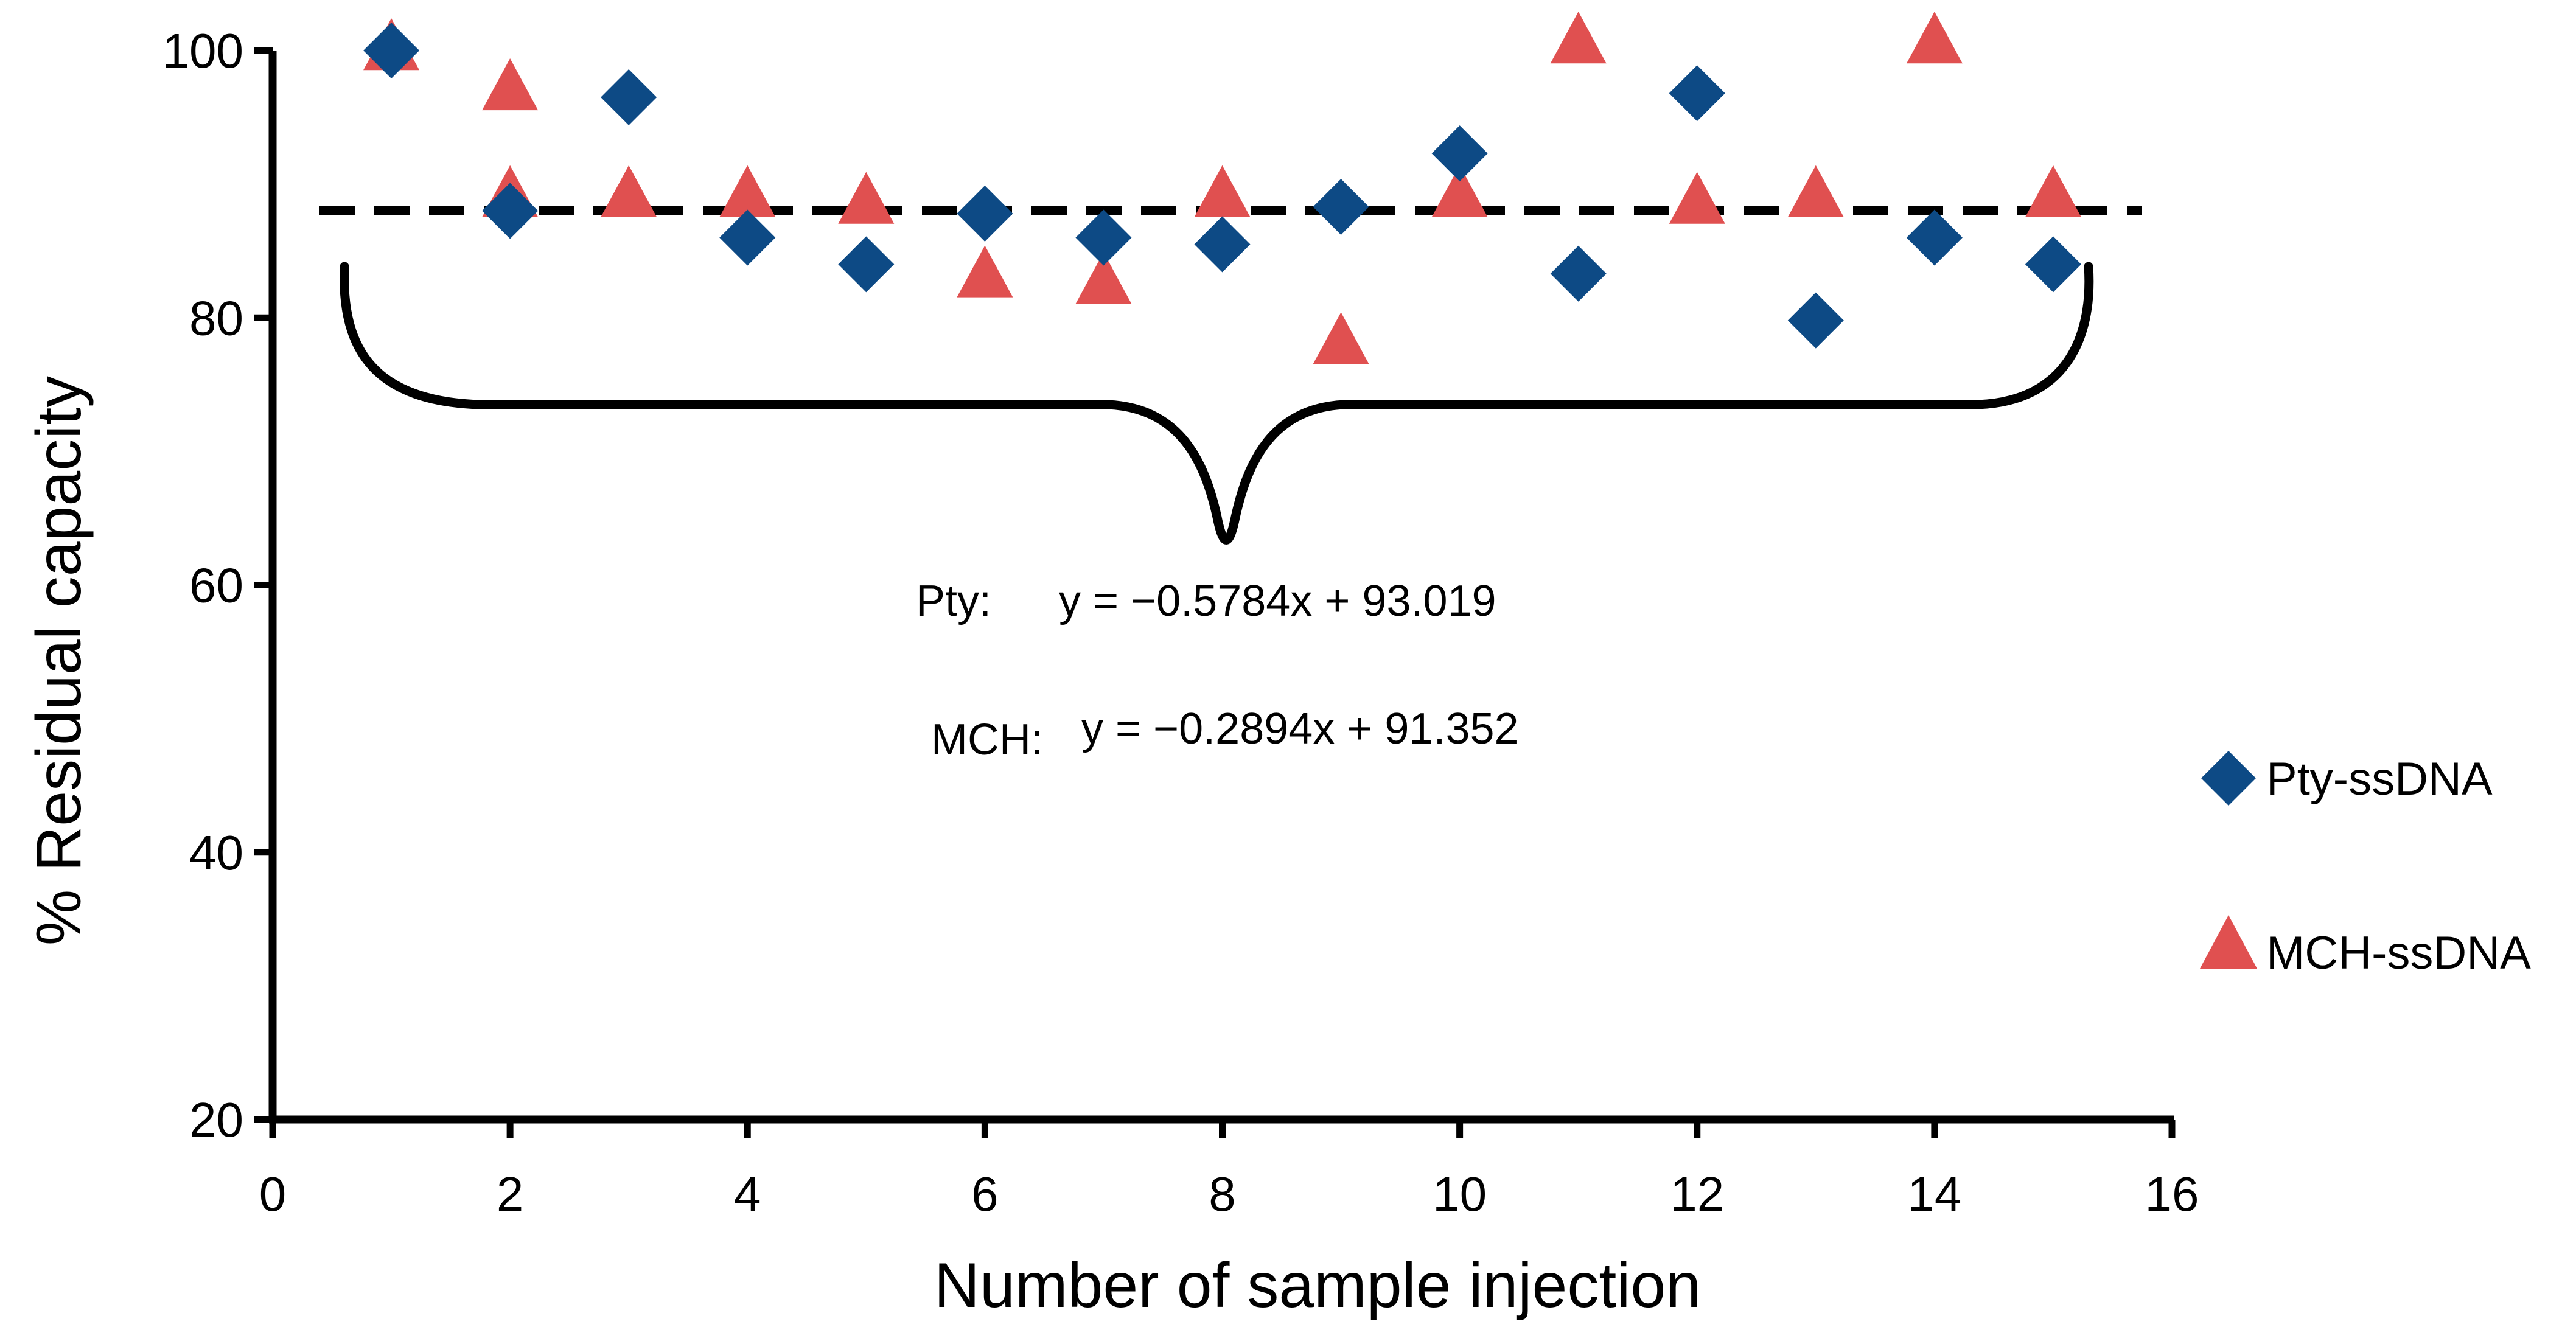 The width and height of the screenshot is (2576, 1341). Describe the element at coordinates (2365, 865) in the screenshot. I see `legend: Pty-ssDNA MCH-ssDNA` at that location.